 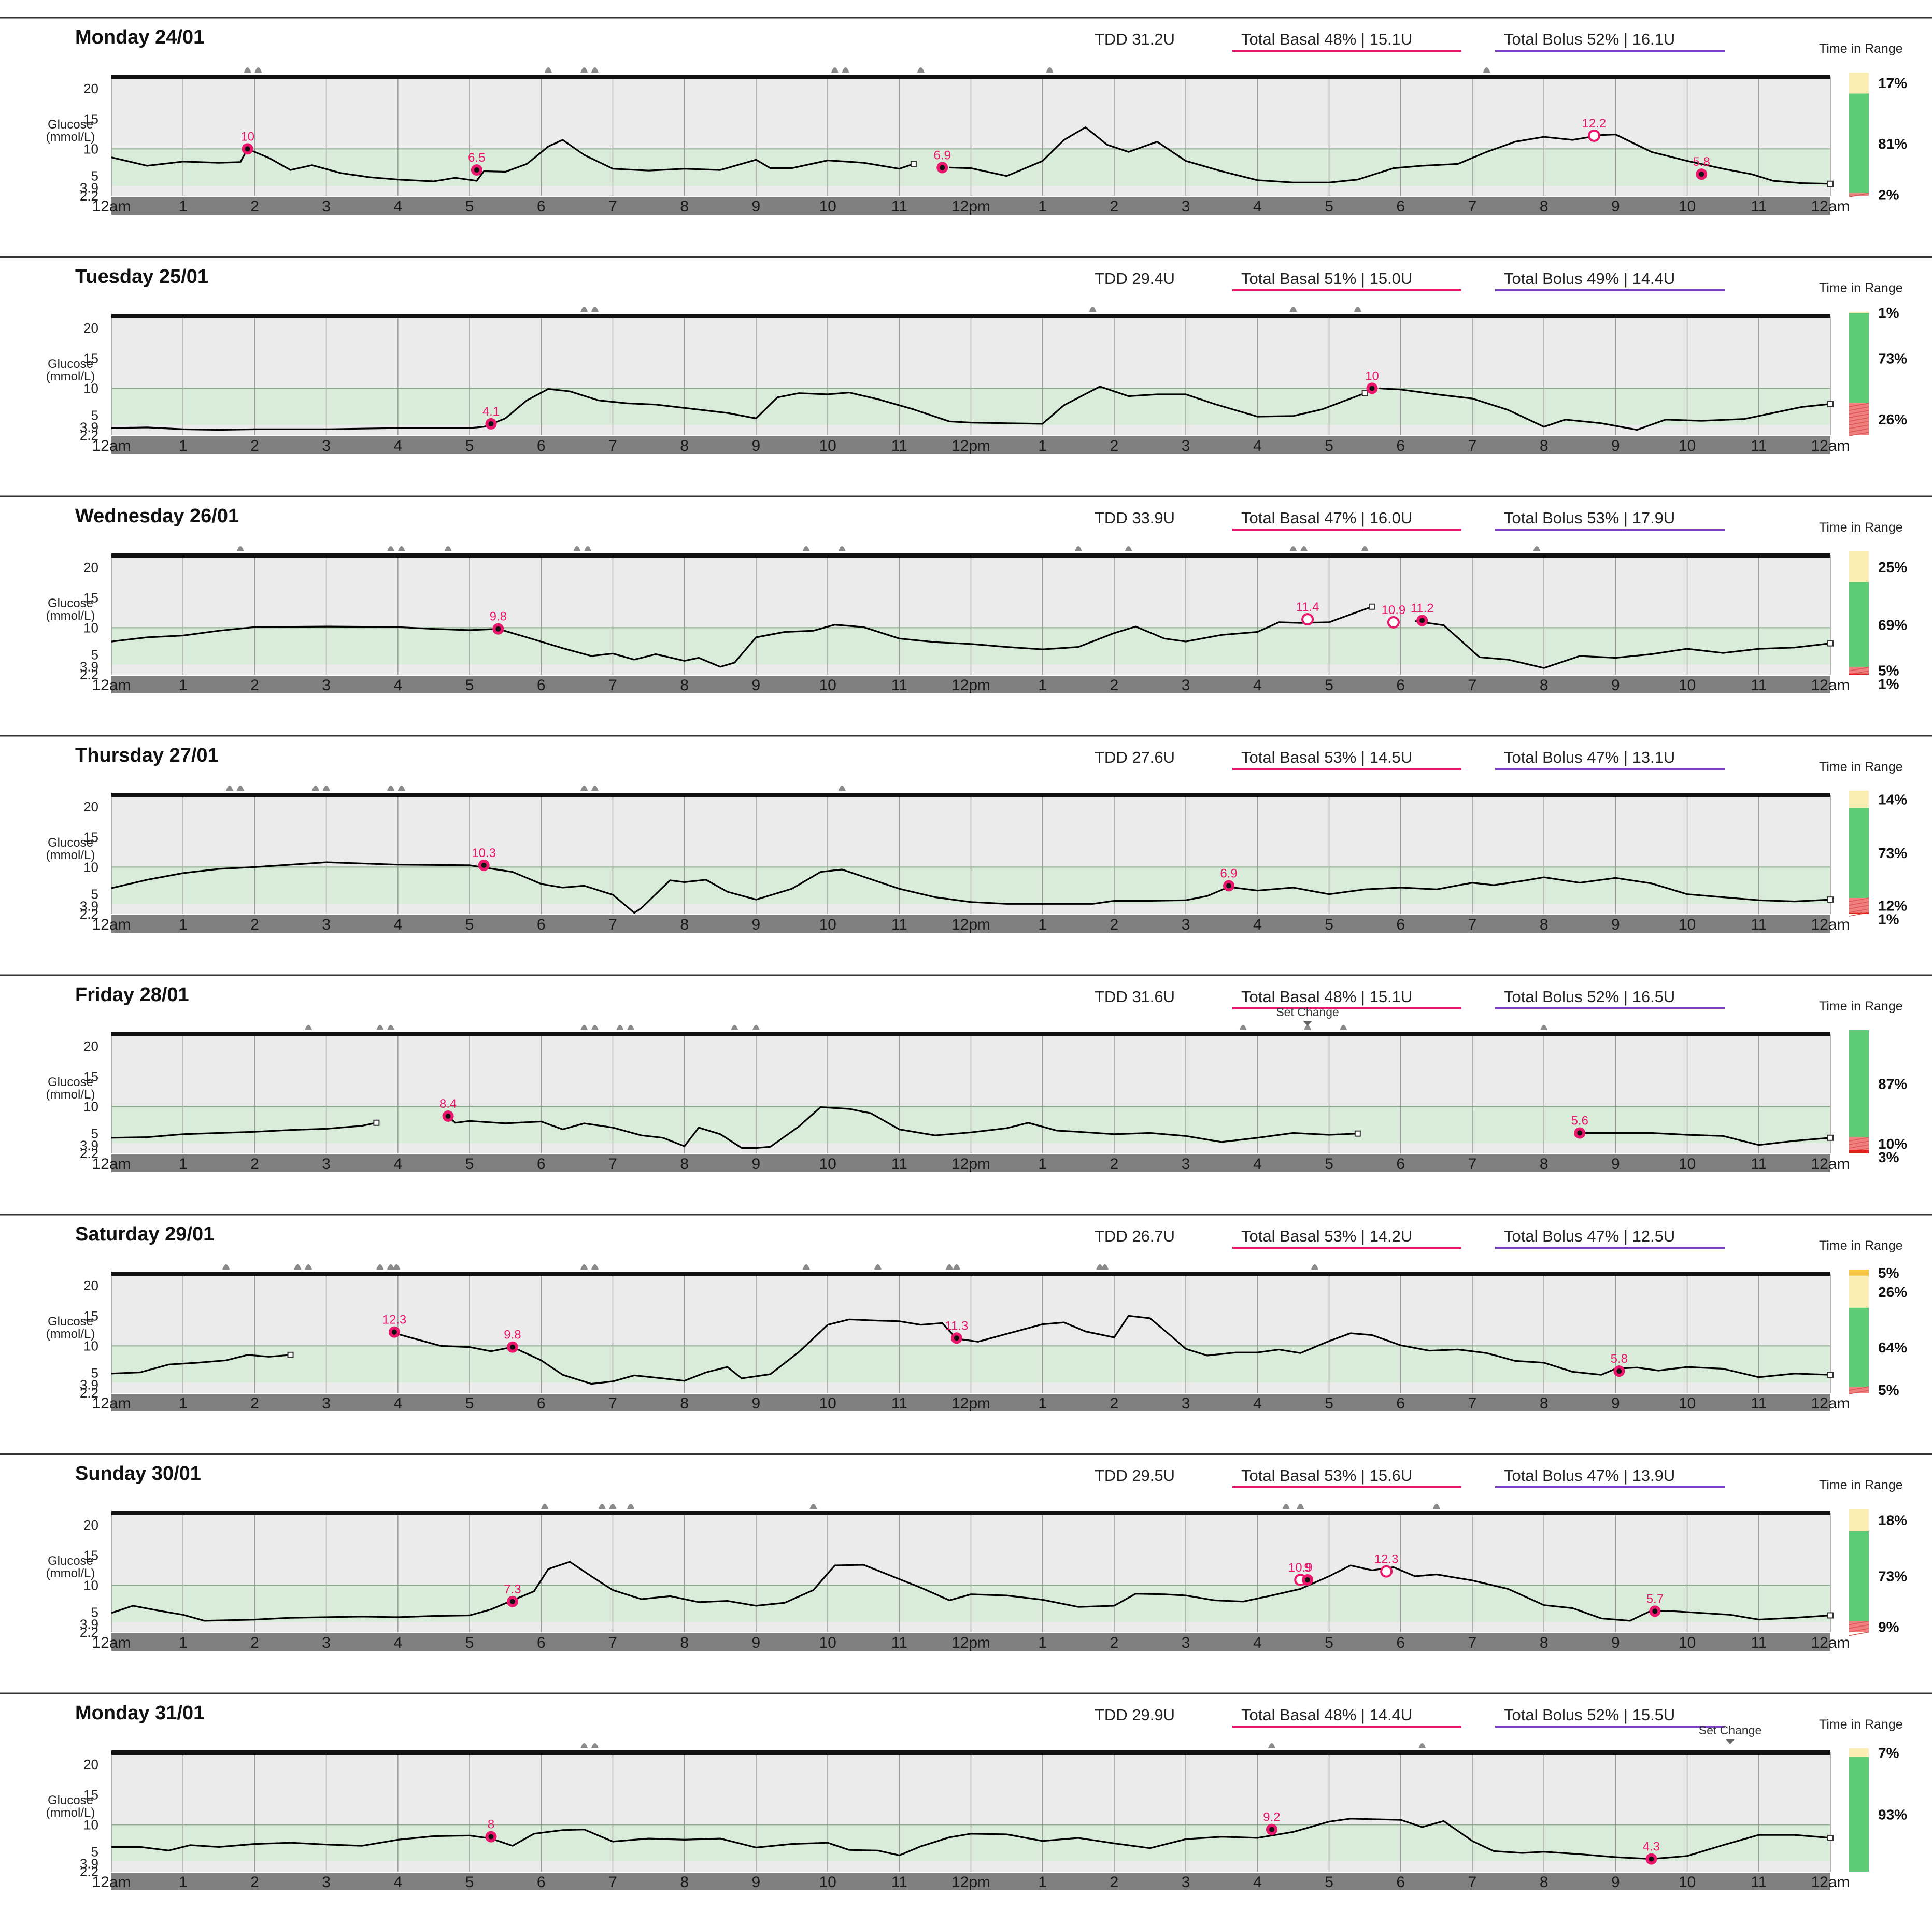 What do you see at coordinates (1892, 1814) in the screenshot?
I see `tir-percentage-label: 93%` at bounding box center [1892, 1814].